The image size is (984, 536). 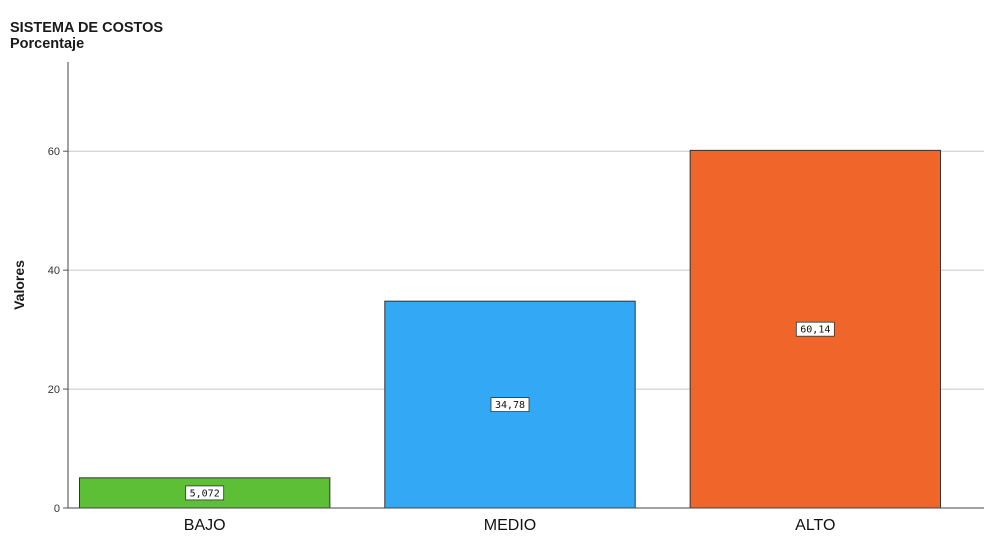 What do you see at coordinates (815, 525) in the screenshot?
I see `x-category-label: ALTO` at bounding box center [815, 525].